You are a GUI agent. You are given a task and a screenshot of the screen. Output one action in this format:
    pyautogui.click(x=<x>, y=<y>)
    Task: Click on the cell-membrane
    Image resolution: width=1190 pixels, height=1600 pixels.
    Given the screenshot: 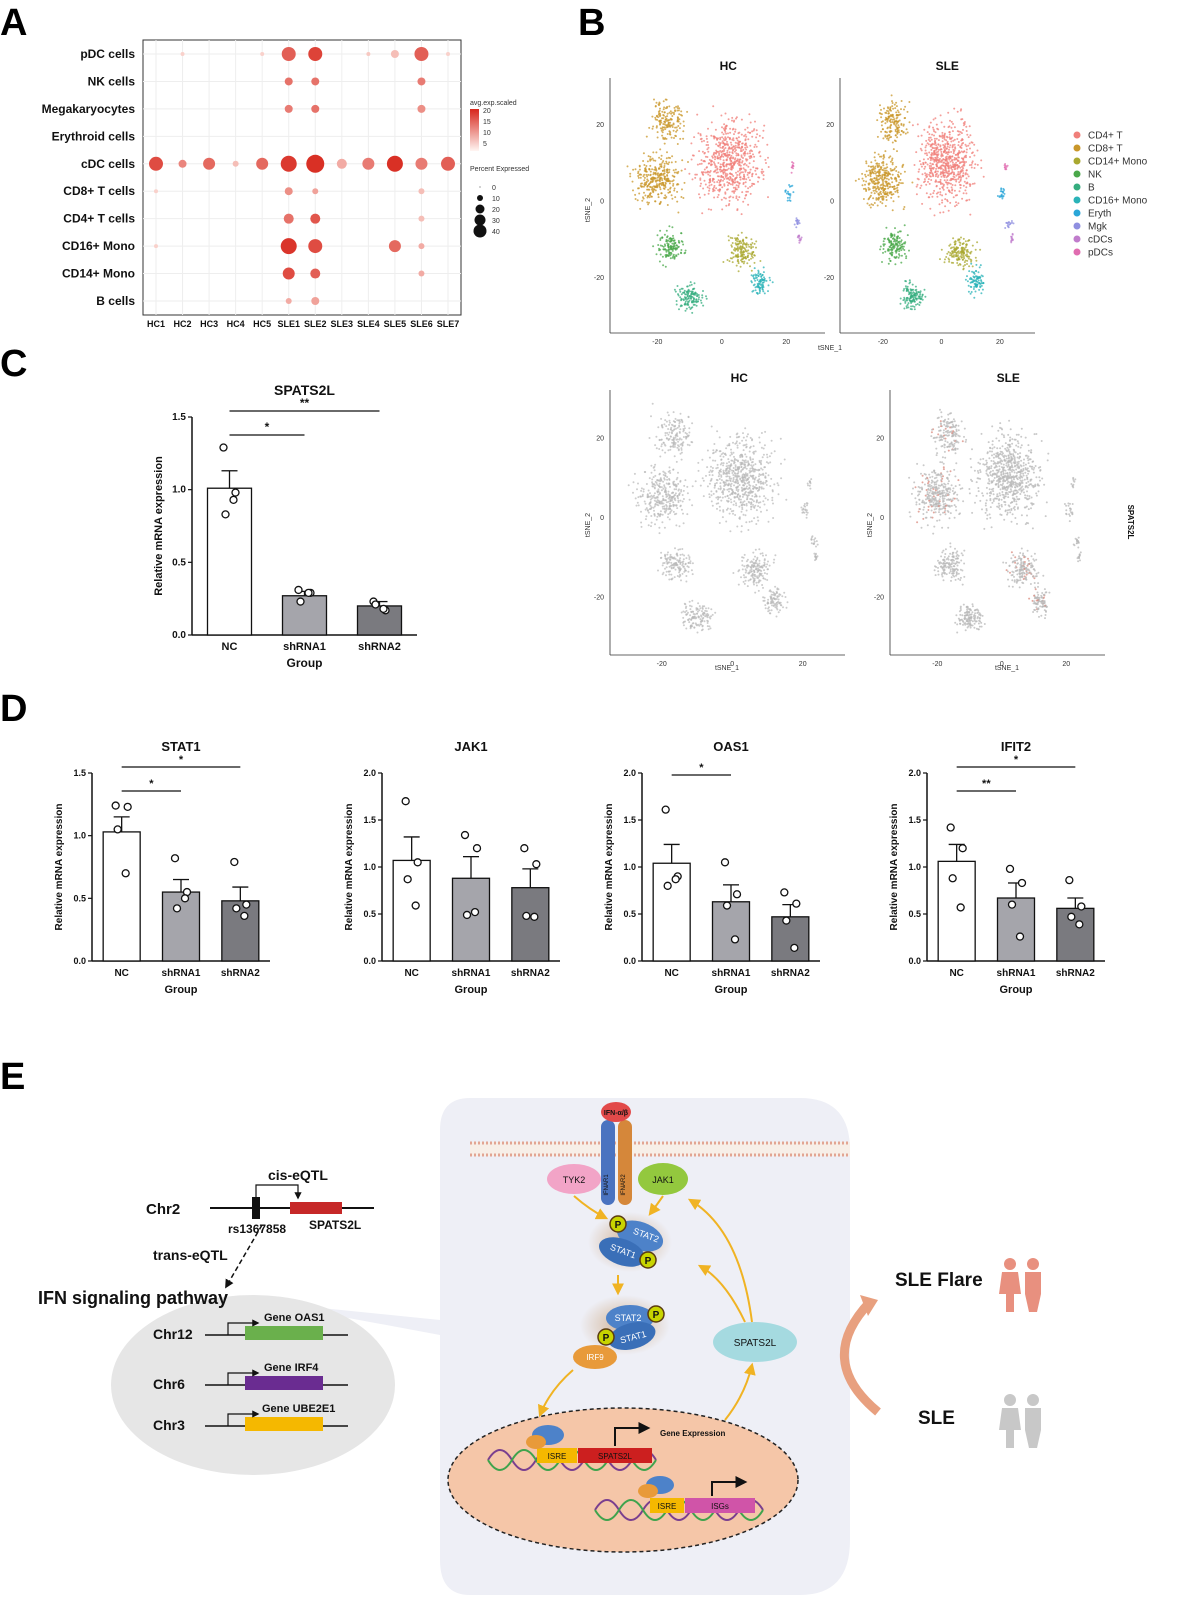 What is the action you would take?
    pyautogui.click(x=660, y=1149)
    